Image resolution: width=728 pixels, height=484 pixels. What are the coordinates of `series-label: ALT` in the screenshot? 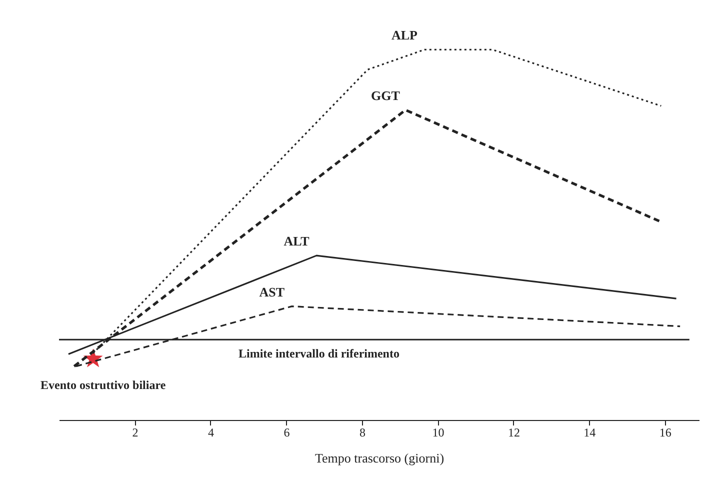 It's located at (297, 241).